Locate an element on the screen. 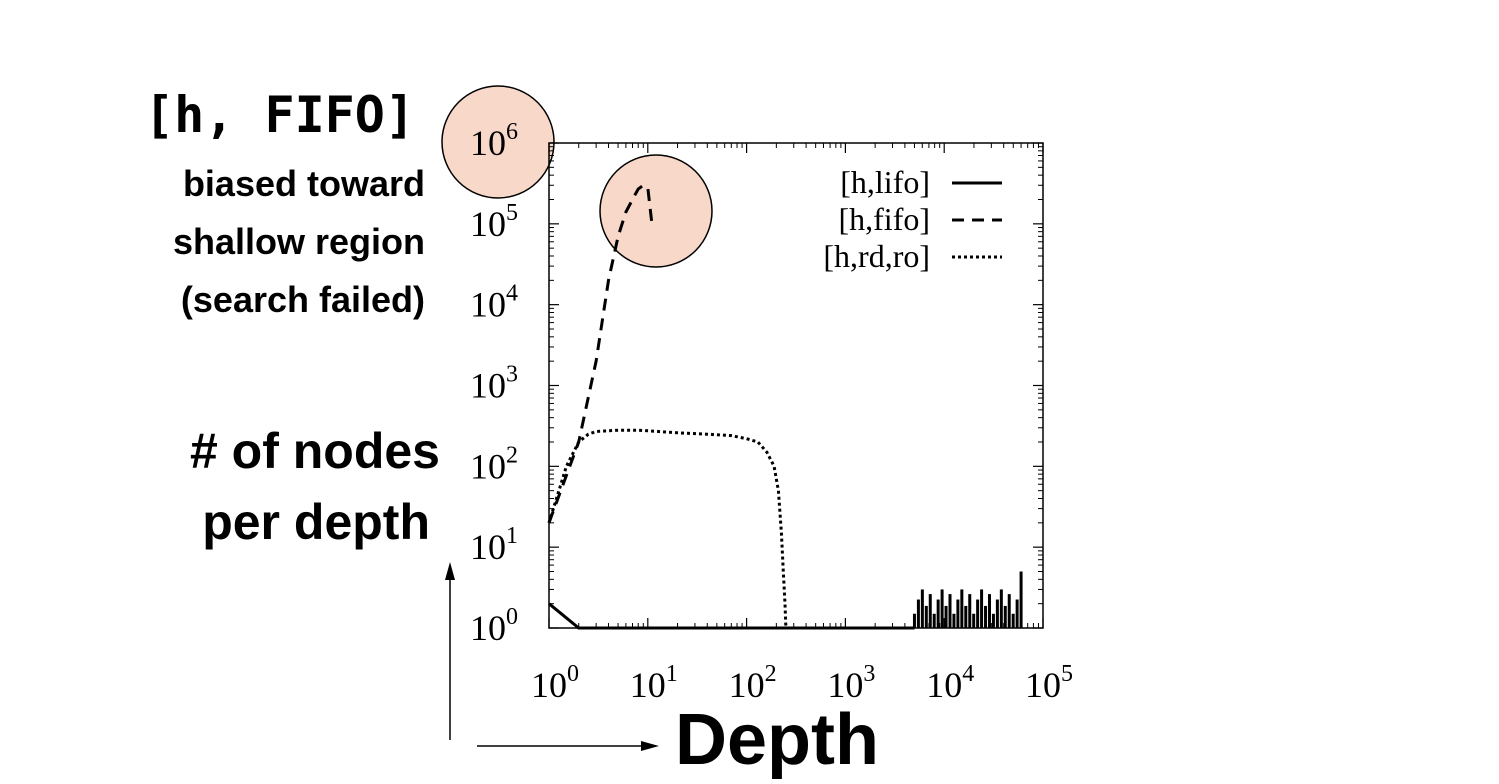 This screenshot has width=1499, height=784. x-tick-label: 10³ is located at coordinates (851, 683).